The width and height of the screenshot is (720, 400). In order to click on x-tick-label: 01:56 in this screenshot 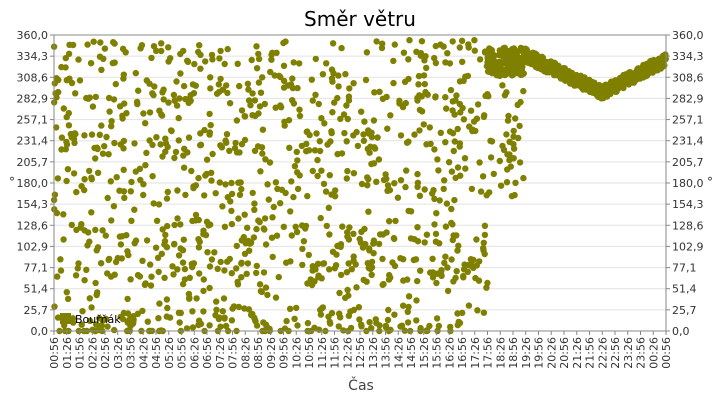, I will do `click(80, 353)`.